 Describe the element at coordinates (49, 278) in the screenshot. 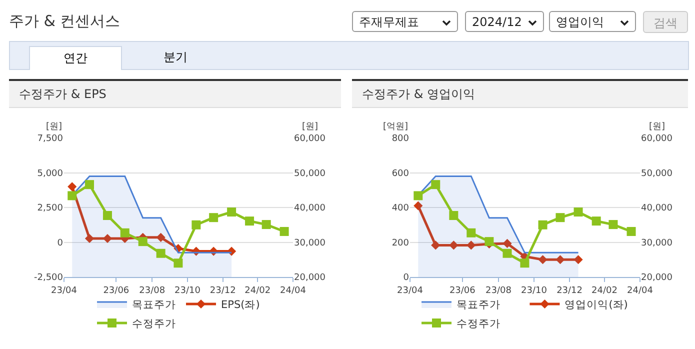

I see `y-tick-label: -2,500` at that location.